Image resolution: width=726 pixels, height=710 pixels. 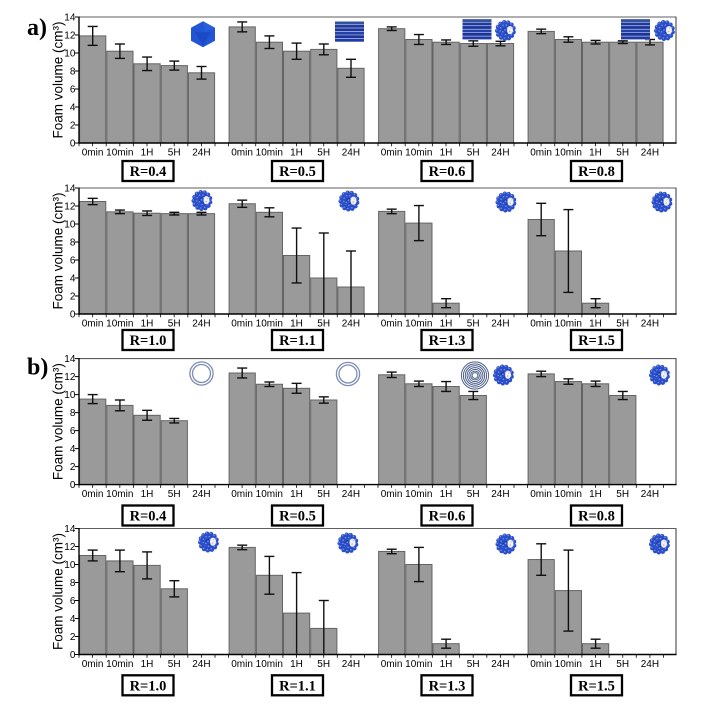 I want to click on svg-text: b), so click(x=37, y=368).